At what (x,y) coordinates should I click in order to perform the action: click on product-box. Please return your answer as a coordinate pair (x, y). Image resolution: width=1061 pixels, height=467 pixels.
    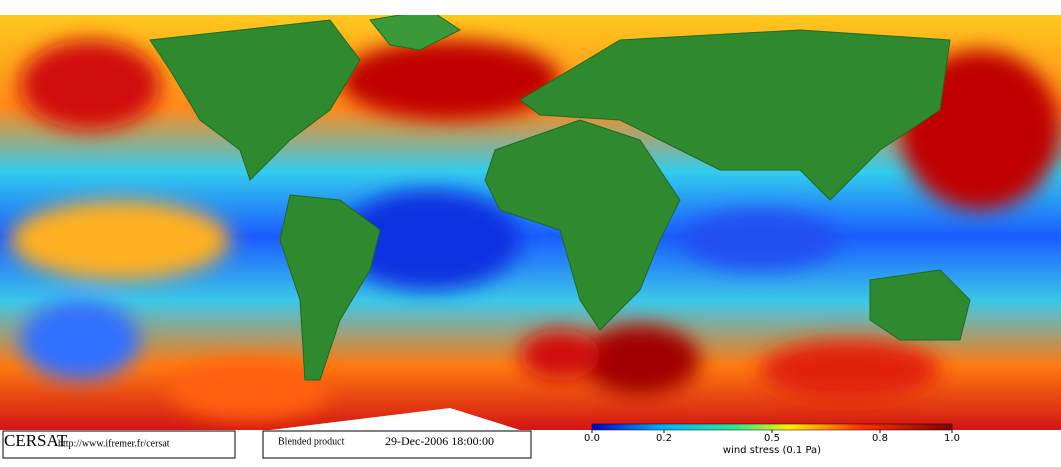
    Looking at the image, I should click on (397, 444).